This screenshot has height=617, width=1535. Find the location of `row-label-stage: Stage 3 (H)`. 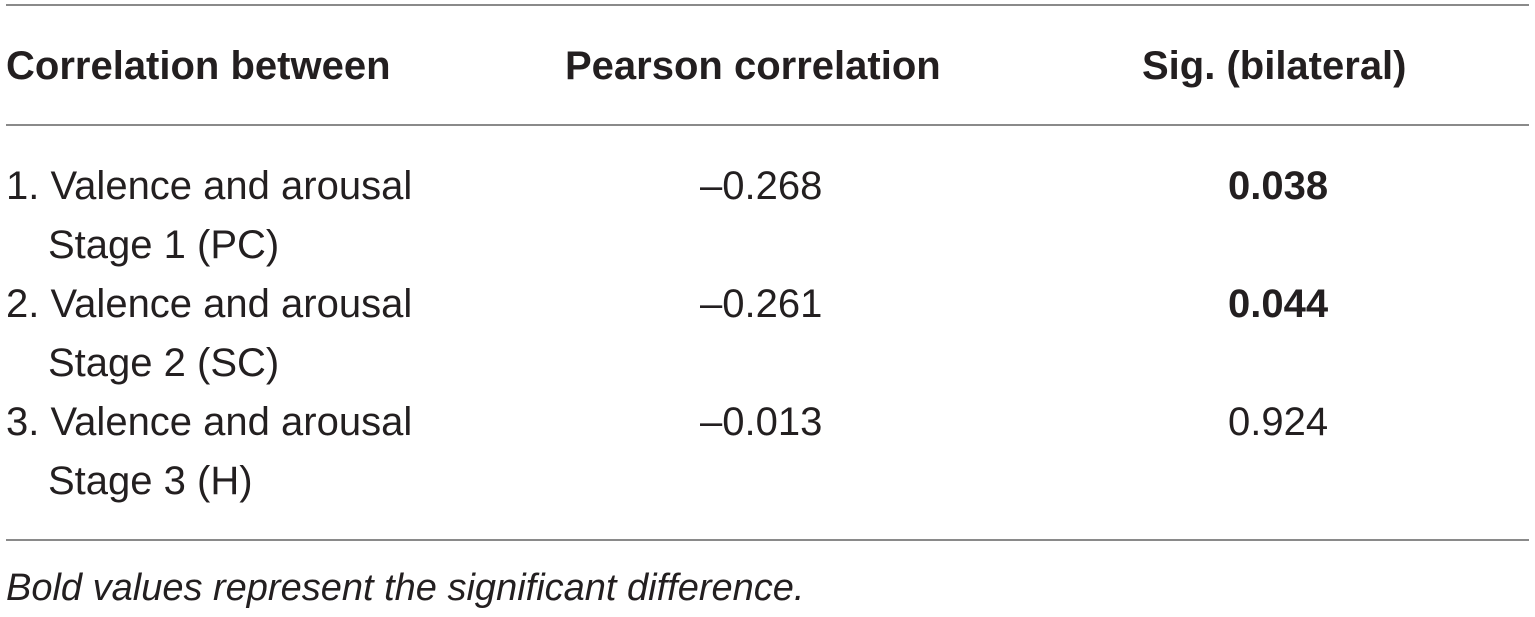

row-label-stage: Stage 3 (H) is located at coordinates (150, 481).